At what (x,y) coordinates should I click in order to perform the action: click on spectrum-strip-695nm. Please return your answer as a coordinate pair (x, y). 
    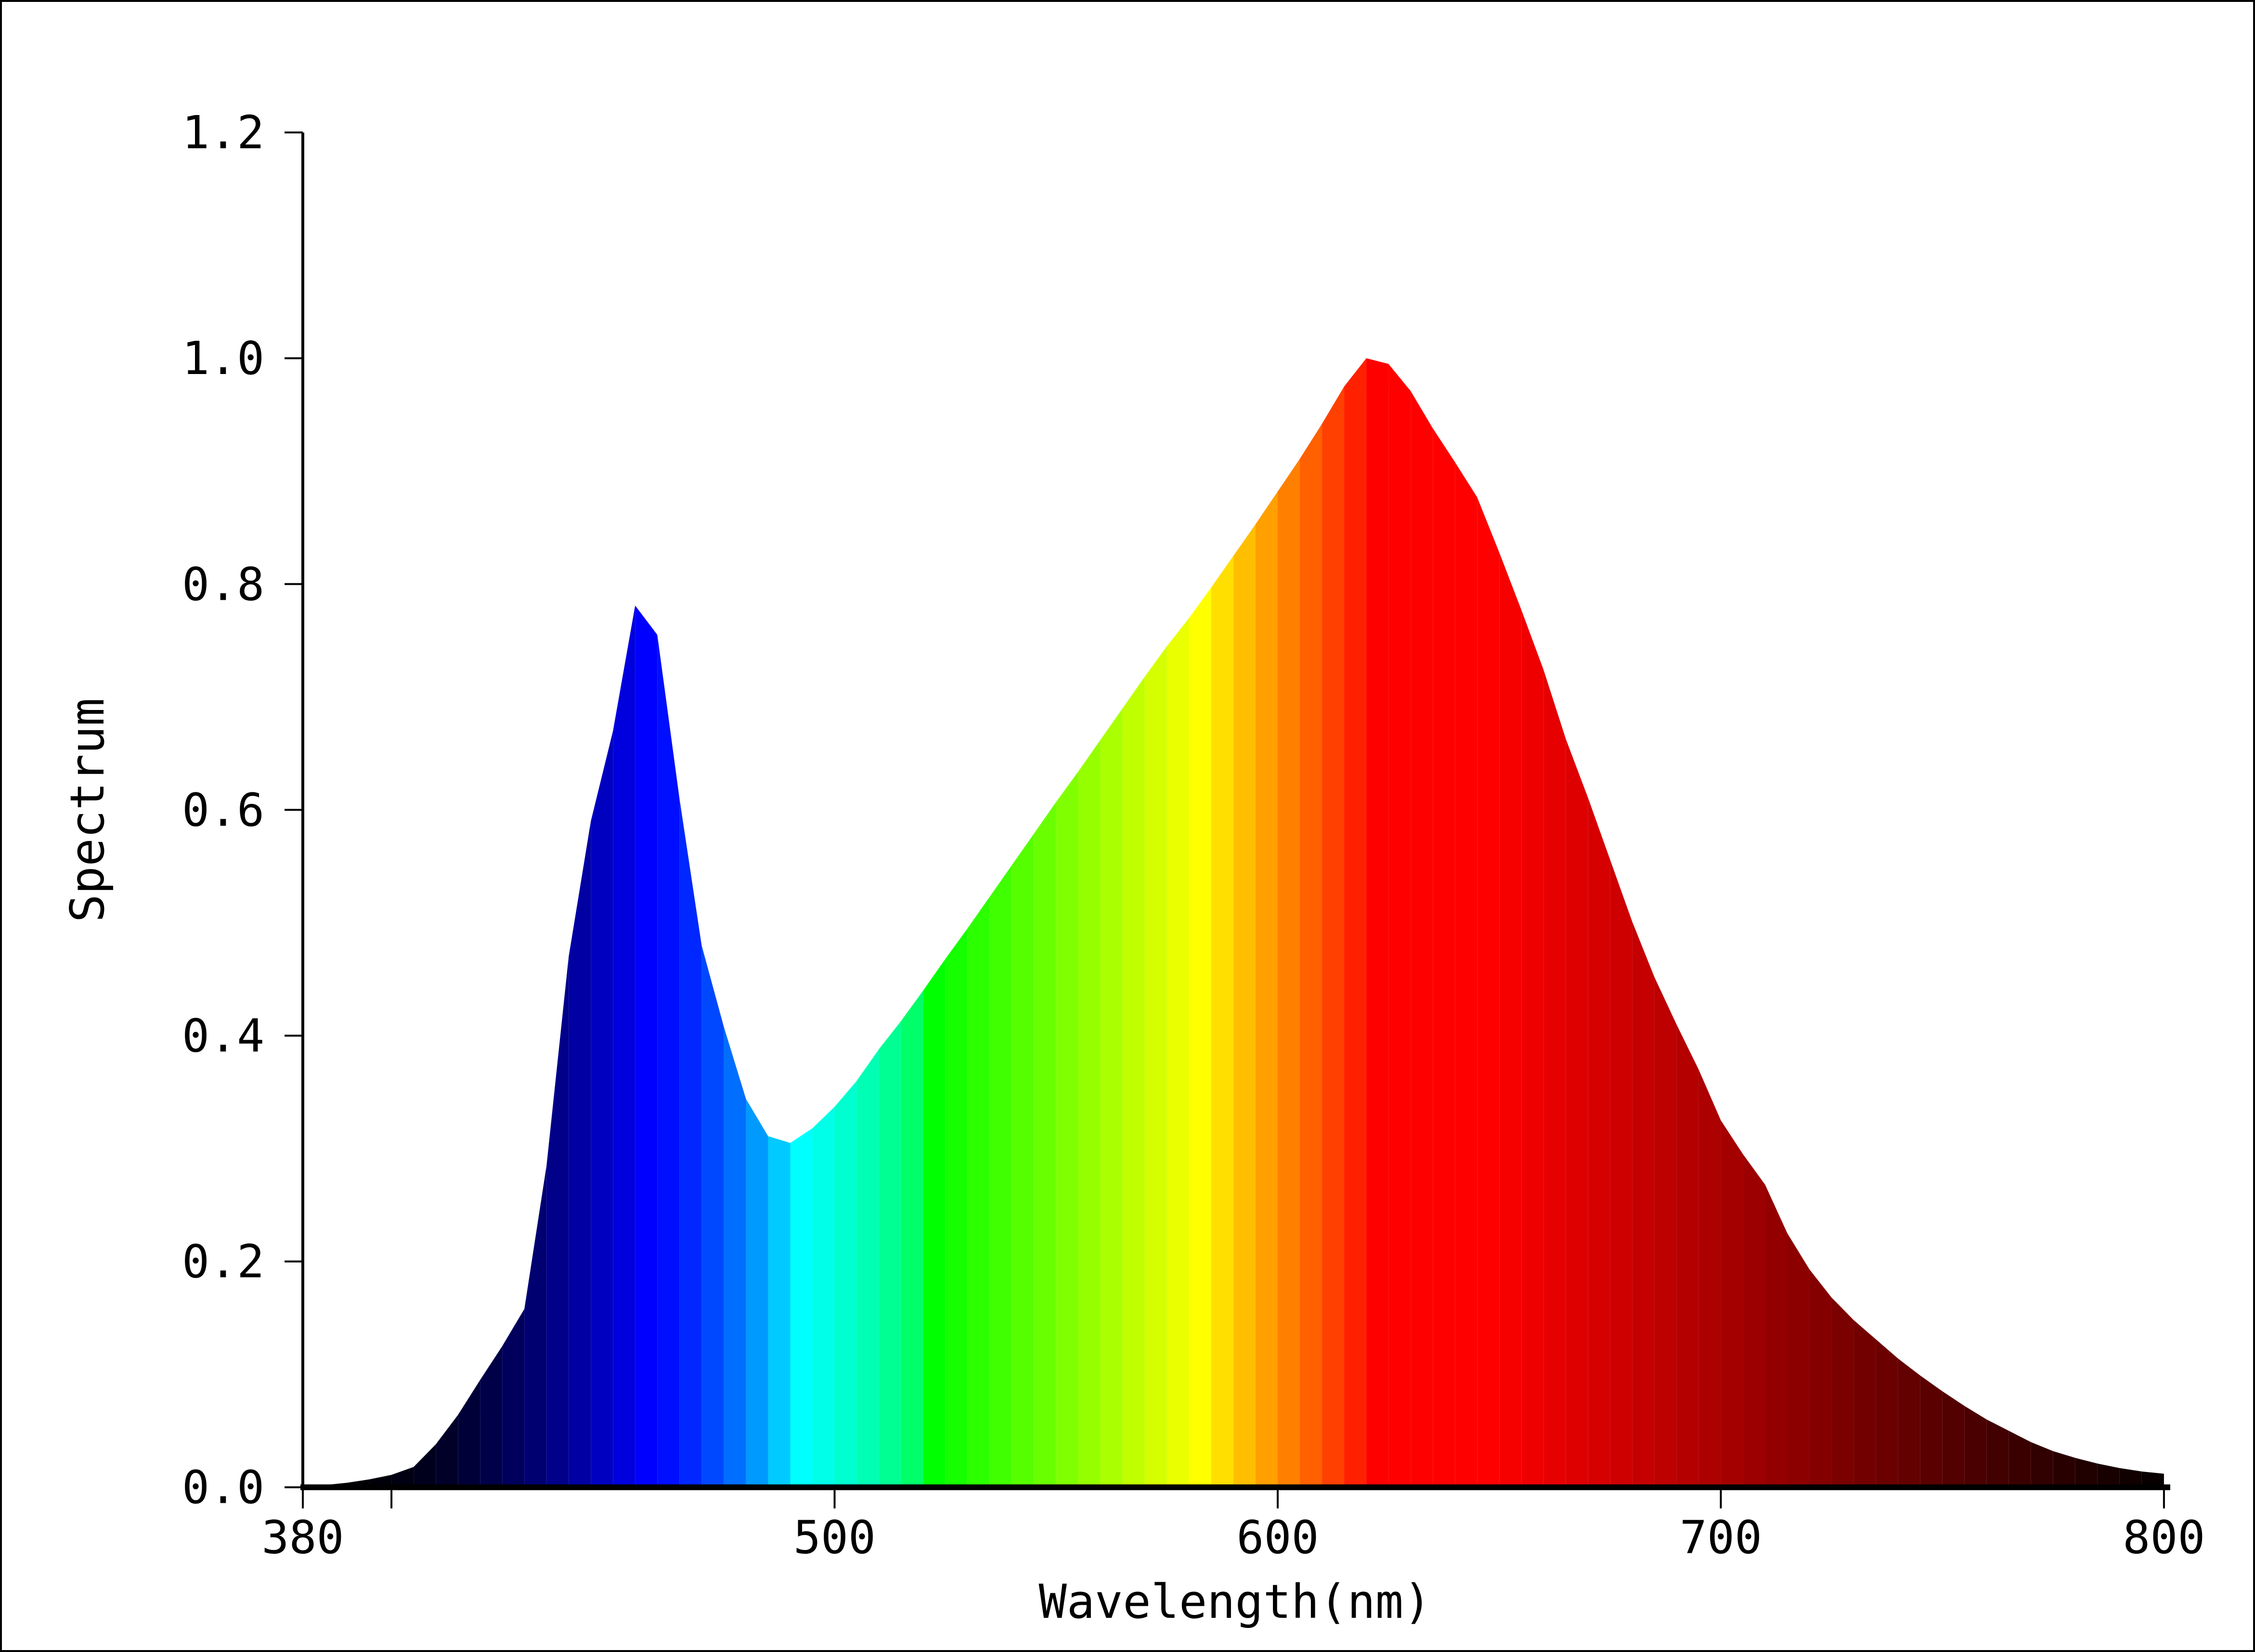
    Looking at the image, I should click on (1710, 1279).